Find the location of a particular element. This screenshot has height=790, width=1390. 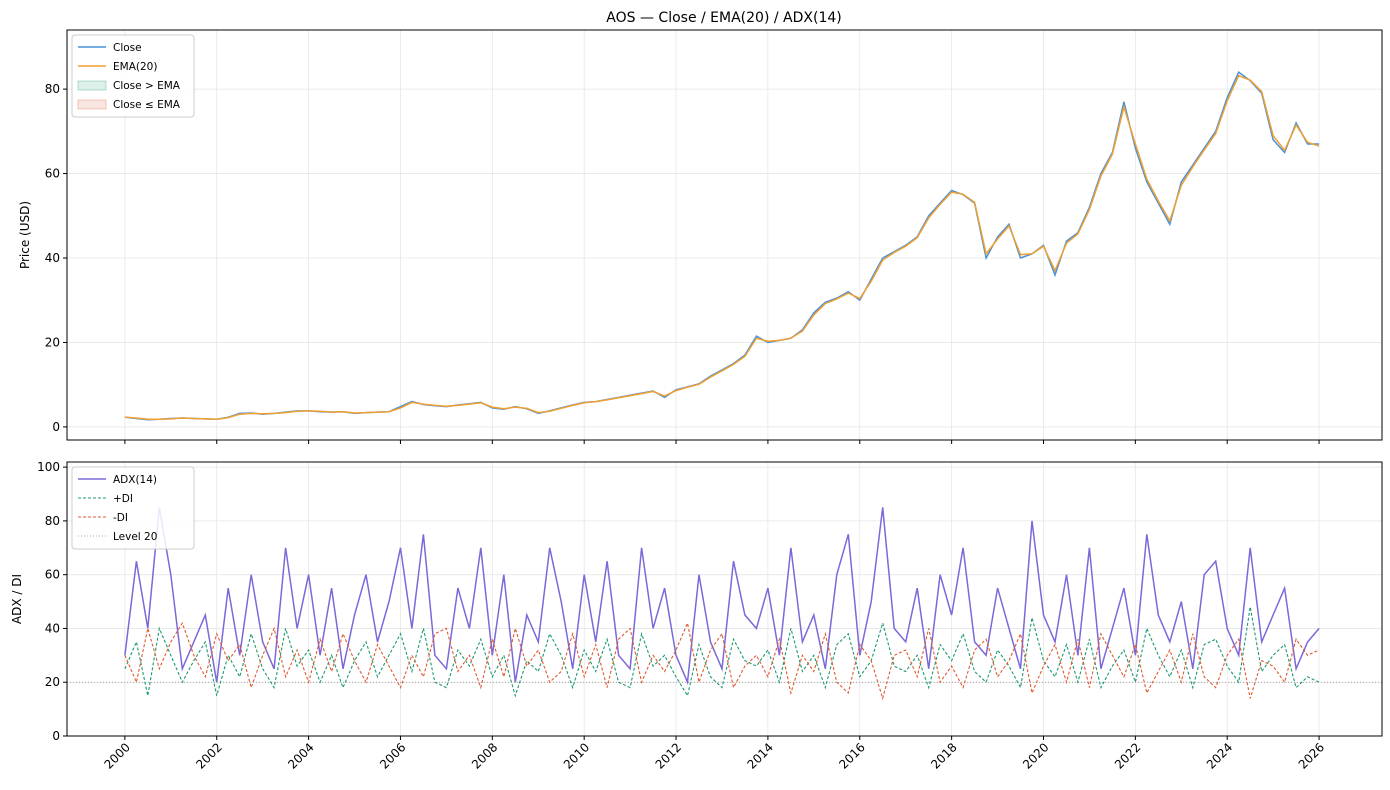

legend-label: Close > EMA is located at coordinates (147, 86).